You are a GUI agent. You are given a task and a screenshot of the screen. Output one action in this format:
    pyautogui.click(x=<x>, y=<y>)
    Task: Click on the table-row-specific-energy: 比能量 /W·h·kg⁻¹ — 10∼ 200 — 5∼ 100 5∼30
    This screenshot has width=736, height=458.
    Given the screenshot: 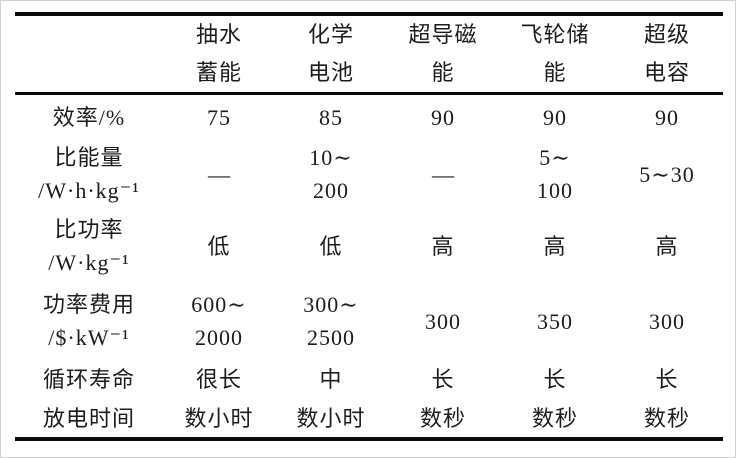 What is the action you would take?
    pyautogui.click(x=369, y=174)
    